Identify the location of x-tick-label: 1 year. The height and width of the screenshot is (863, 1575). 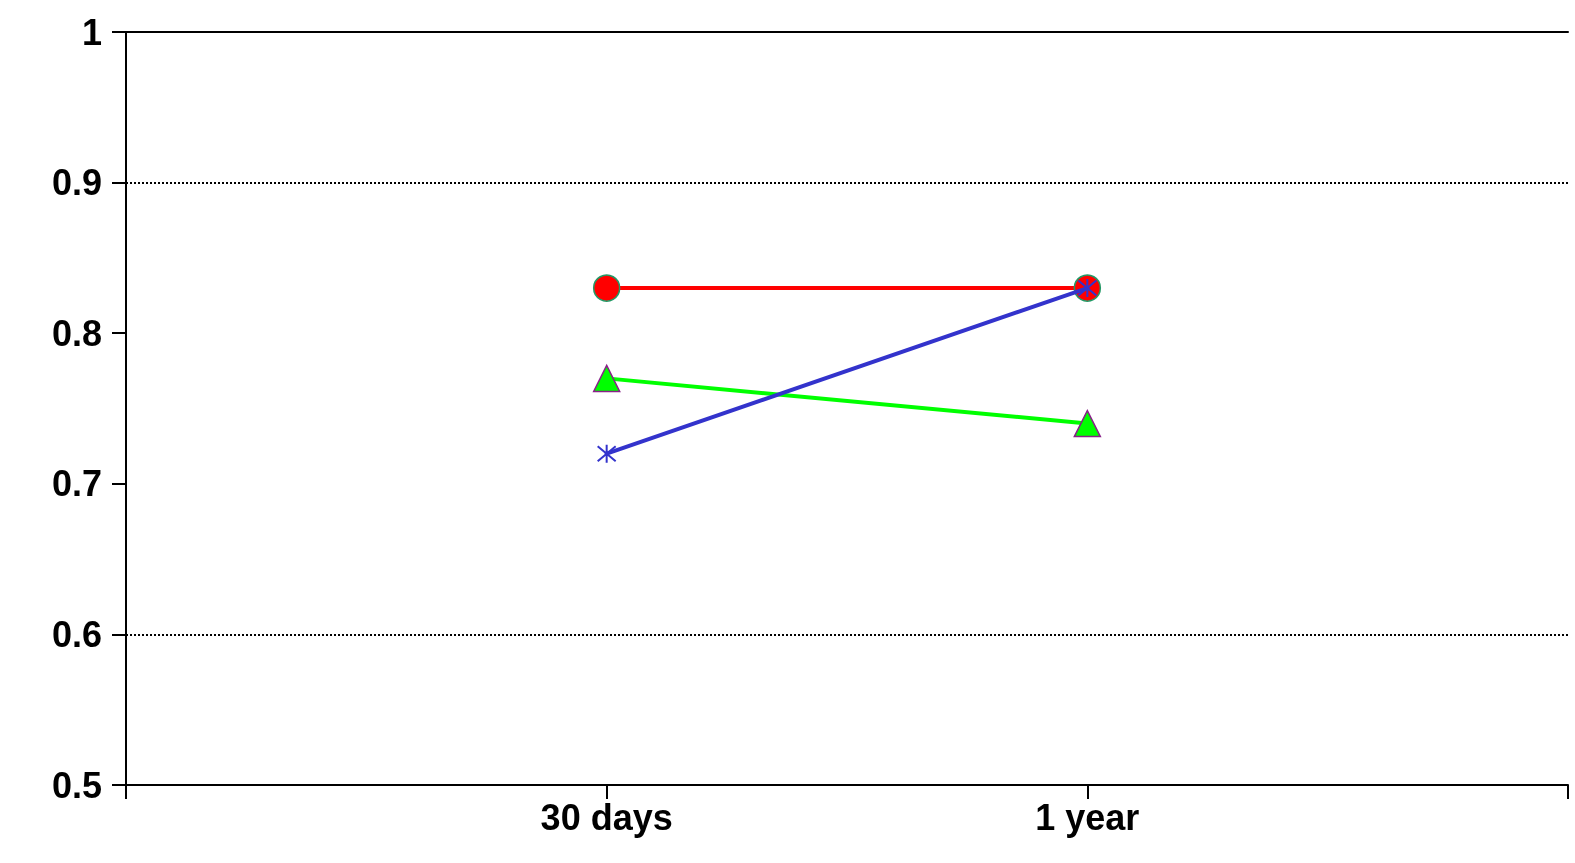
(1087, 817).